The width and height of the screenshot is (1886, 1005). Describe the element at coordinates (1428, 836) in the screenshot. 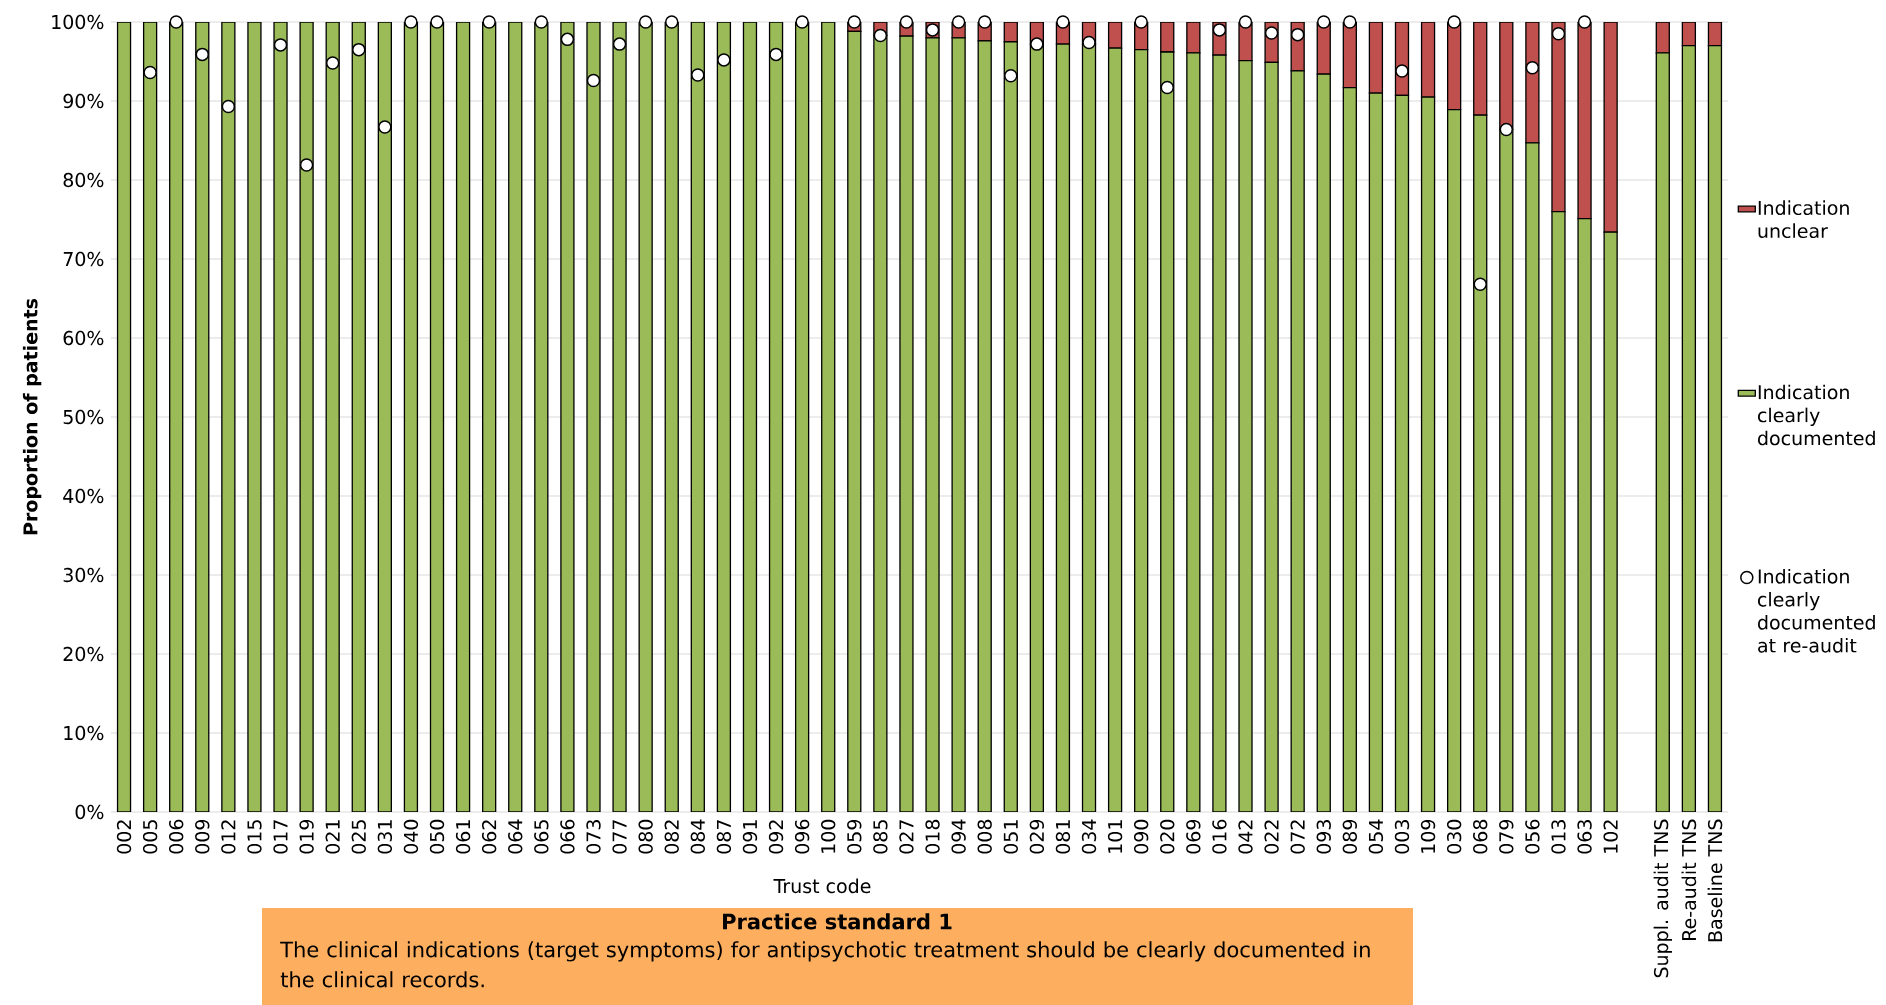

I see `x-tick-label: 109` at that location.